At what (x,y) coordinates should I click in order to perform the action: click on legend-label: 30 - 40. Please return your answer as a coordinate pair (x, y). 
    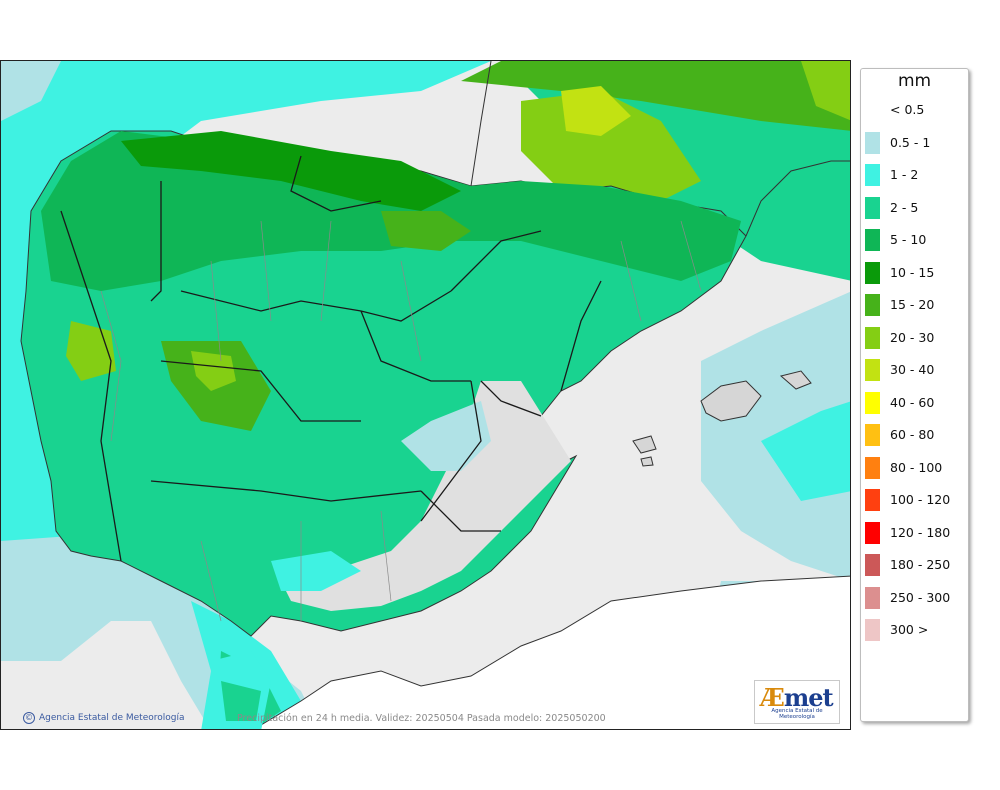
    Looking at the image, I should click on (912, 369).